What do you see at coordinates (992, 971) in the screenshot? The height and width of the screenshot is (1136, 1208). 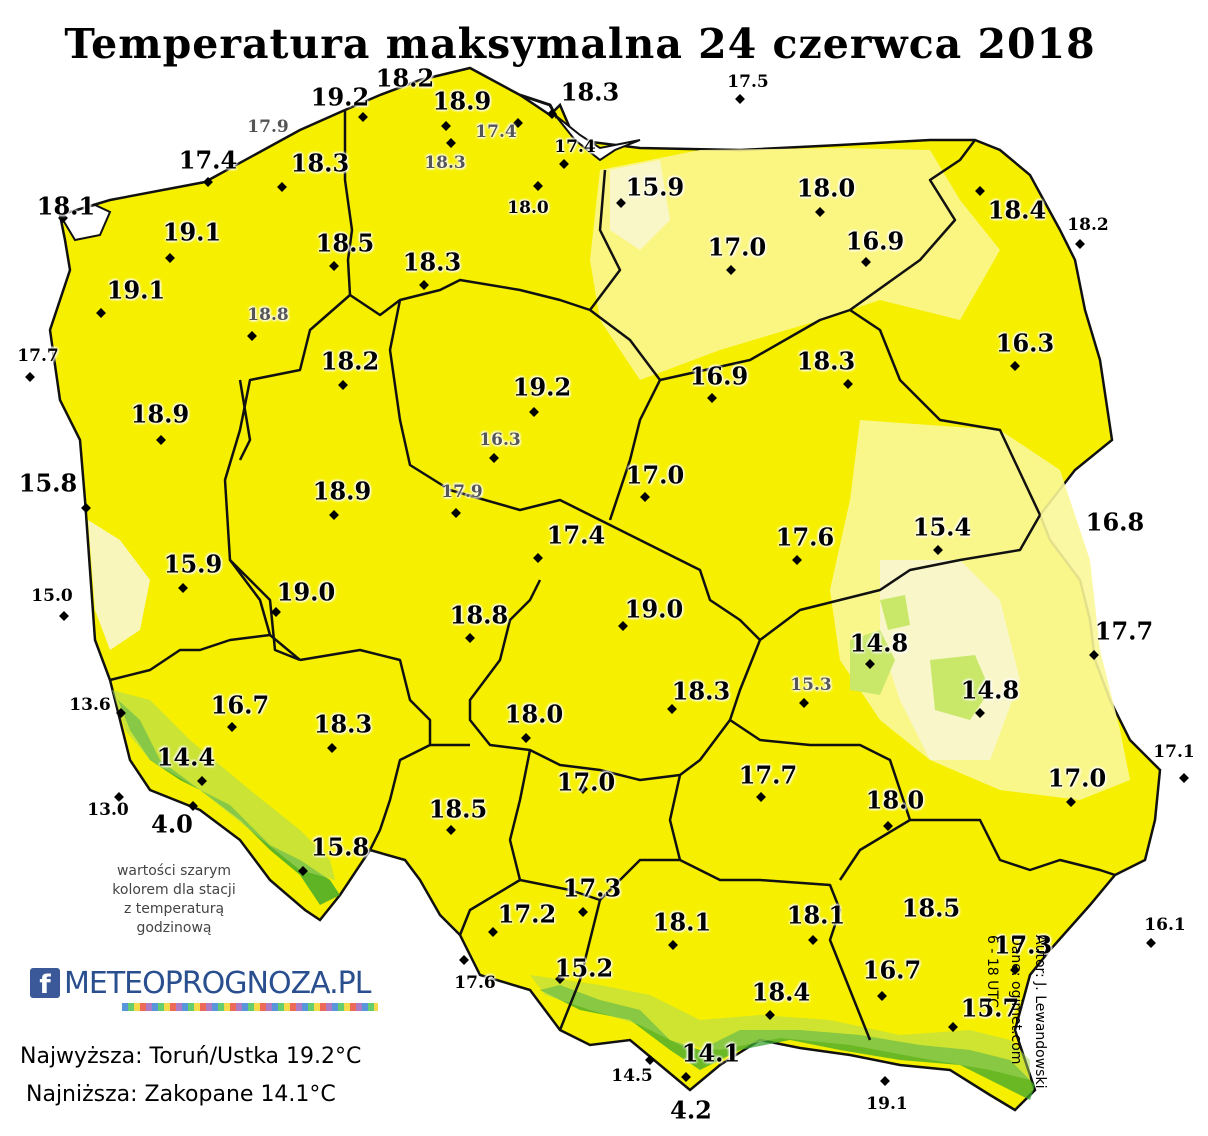 I see `credit-time-range: 6 - 18 UTC` at bounding box center [992, 971].